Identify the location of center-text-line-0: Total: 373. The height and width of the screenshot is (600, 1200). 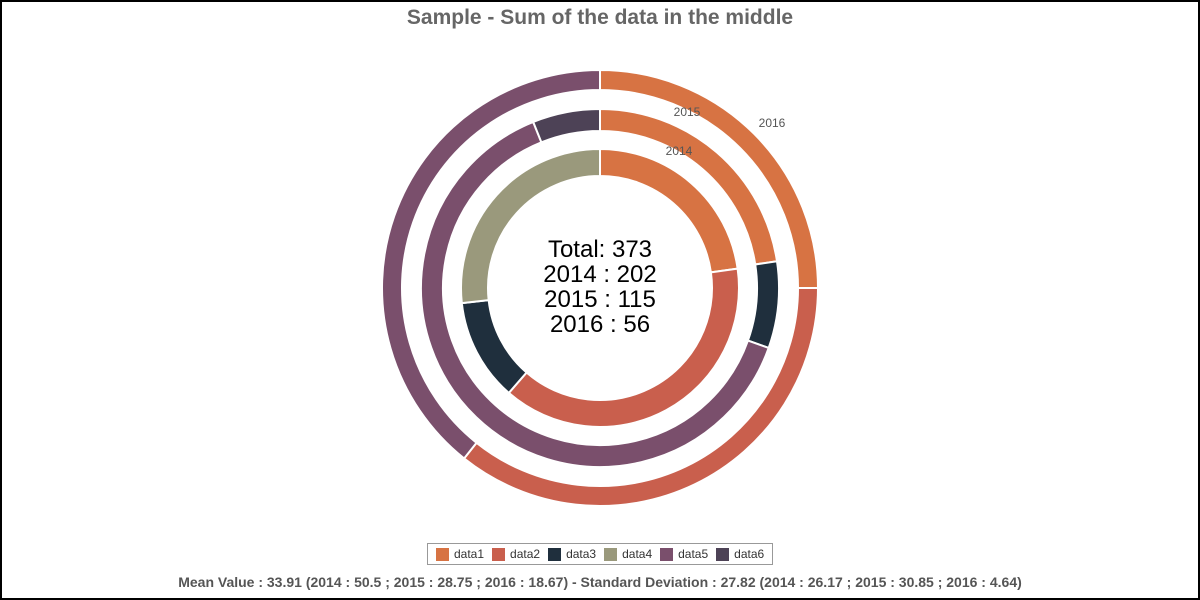
(600, 249).